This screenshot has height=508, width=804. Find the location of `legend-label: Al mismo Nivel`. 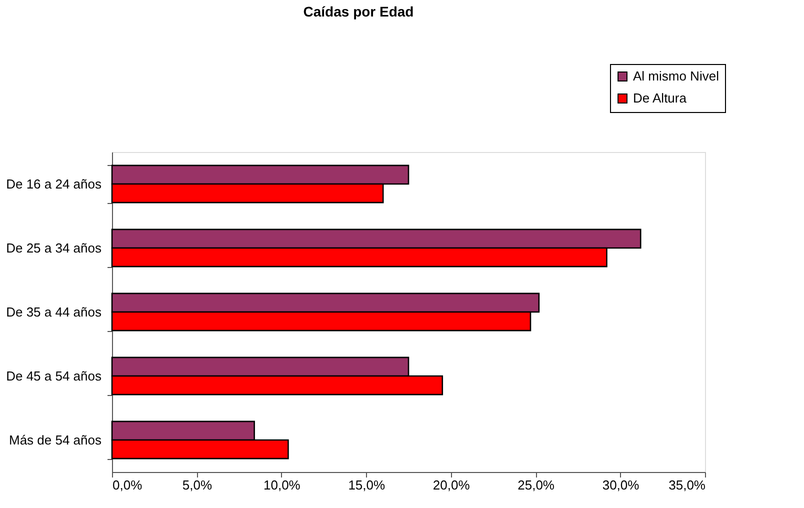

legend-label: Al mismo Nivel is located at coordinates (676, 76).